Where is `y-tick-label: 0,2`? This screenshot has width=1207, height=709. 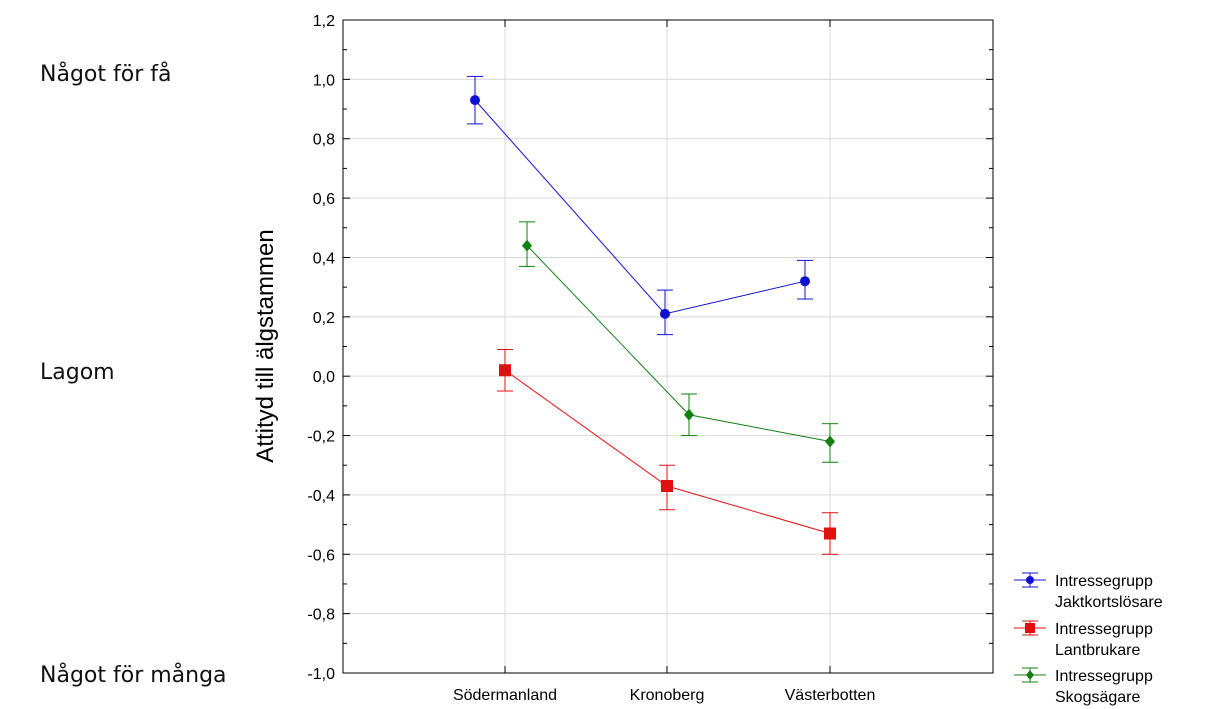
y-tick-label: 0,2 is located at coordinates (324, 318).